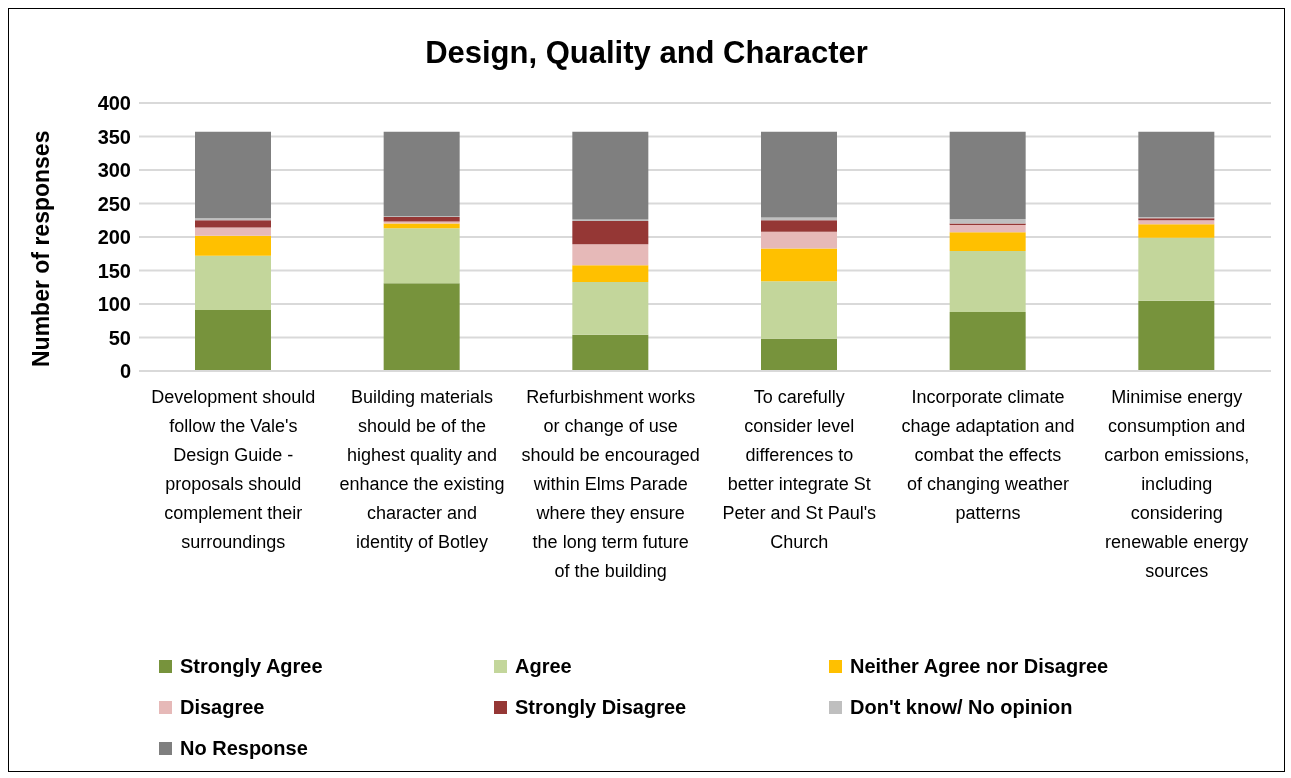  I want to click on y-tick-label: 400, so click(114, 103).